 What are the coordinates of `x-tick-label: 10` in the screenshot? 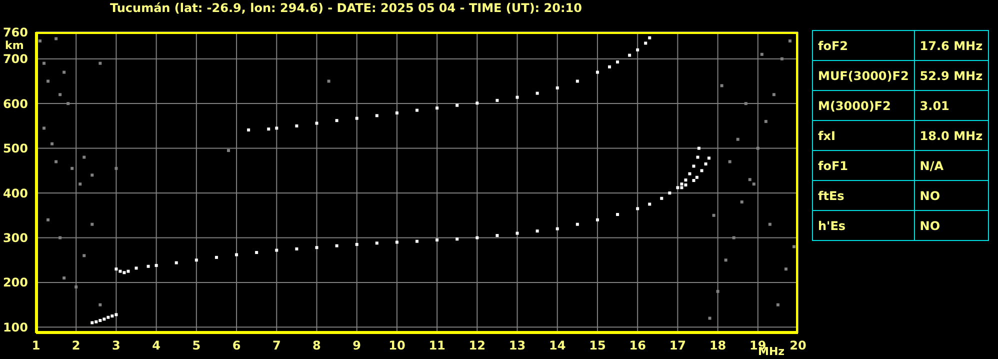 It's located at (397, 345).